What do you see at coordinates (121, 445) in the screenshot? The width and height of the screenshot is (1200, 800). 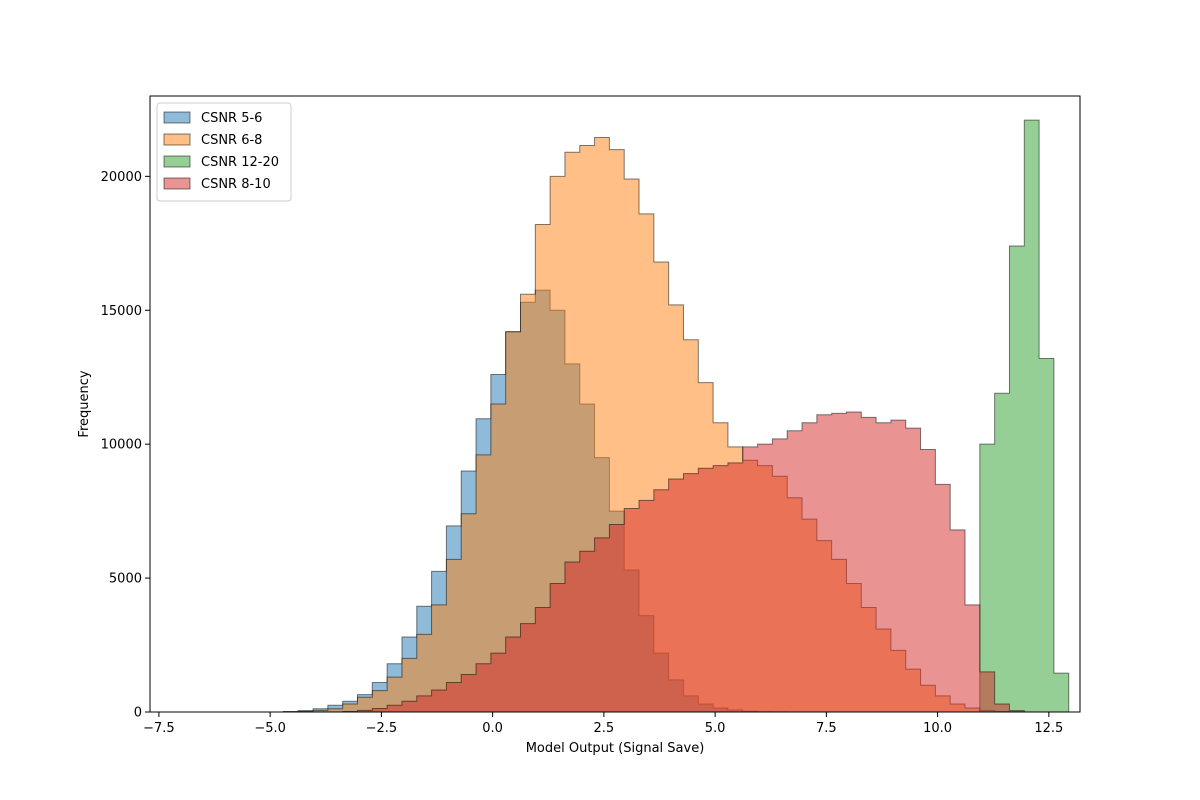 I see `y-tick-label: 10000` at bounding box center [121, 445].